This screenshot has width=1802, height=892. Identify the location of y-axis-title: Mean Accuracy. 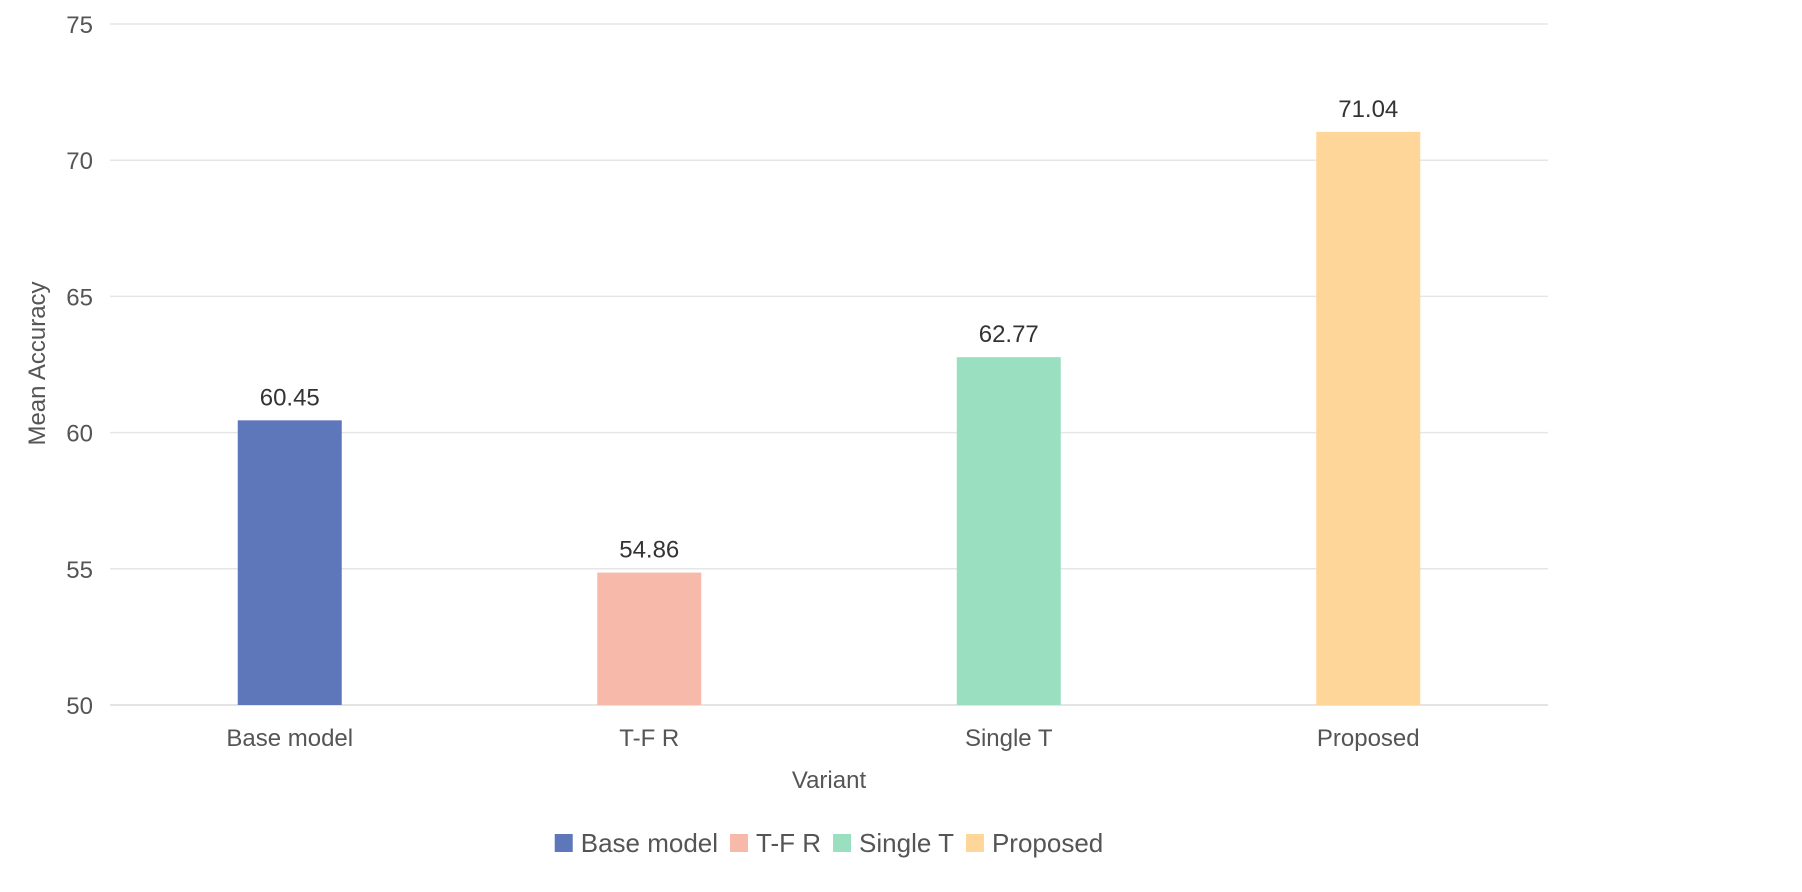
(37, 363).